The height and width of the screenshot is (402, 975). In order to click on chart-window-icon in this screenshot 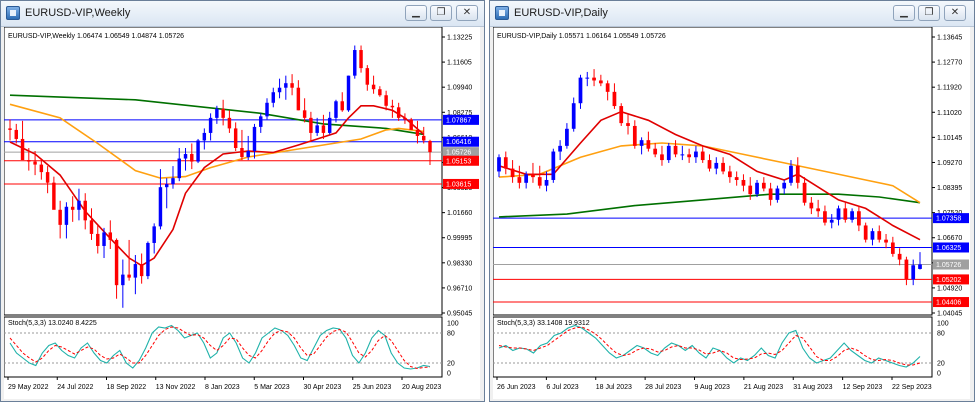, I will do `click(13, 13)`.